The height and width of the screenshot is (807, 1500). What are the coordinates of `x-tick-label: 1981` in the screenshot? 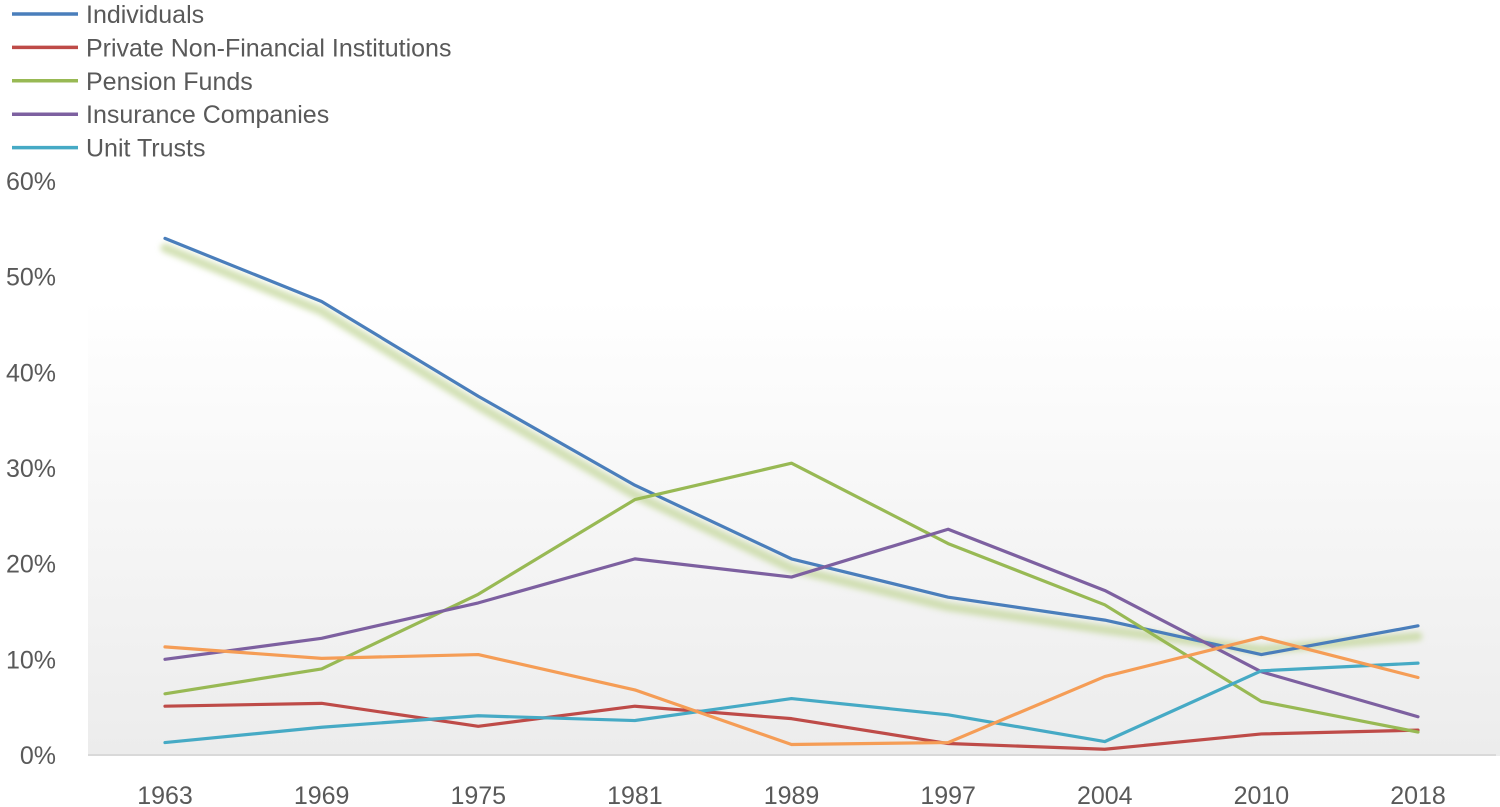 It's located at (635, 794).